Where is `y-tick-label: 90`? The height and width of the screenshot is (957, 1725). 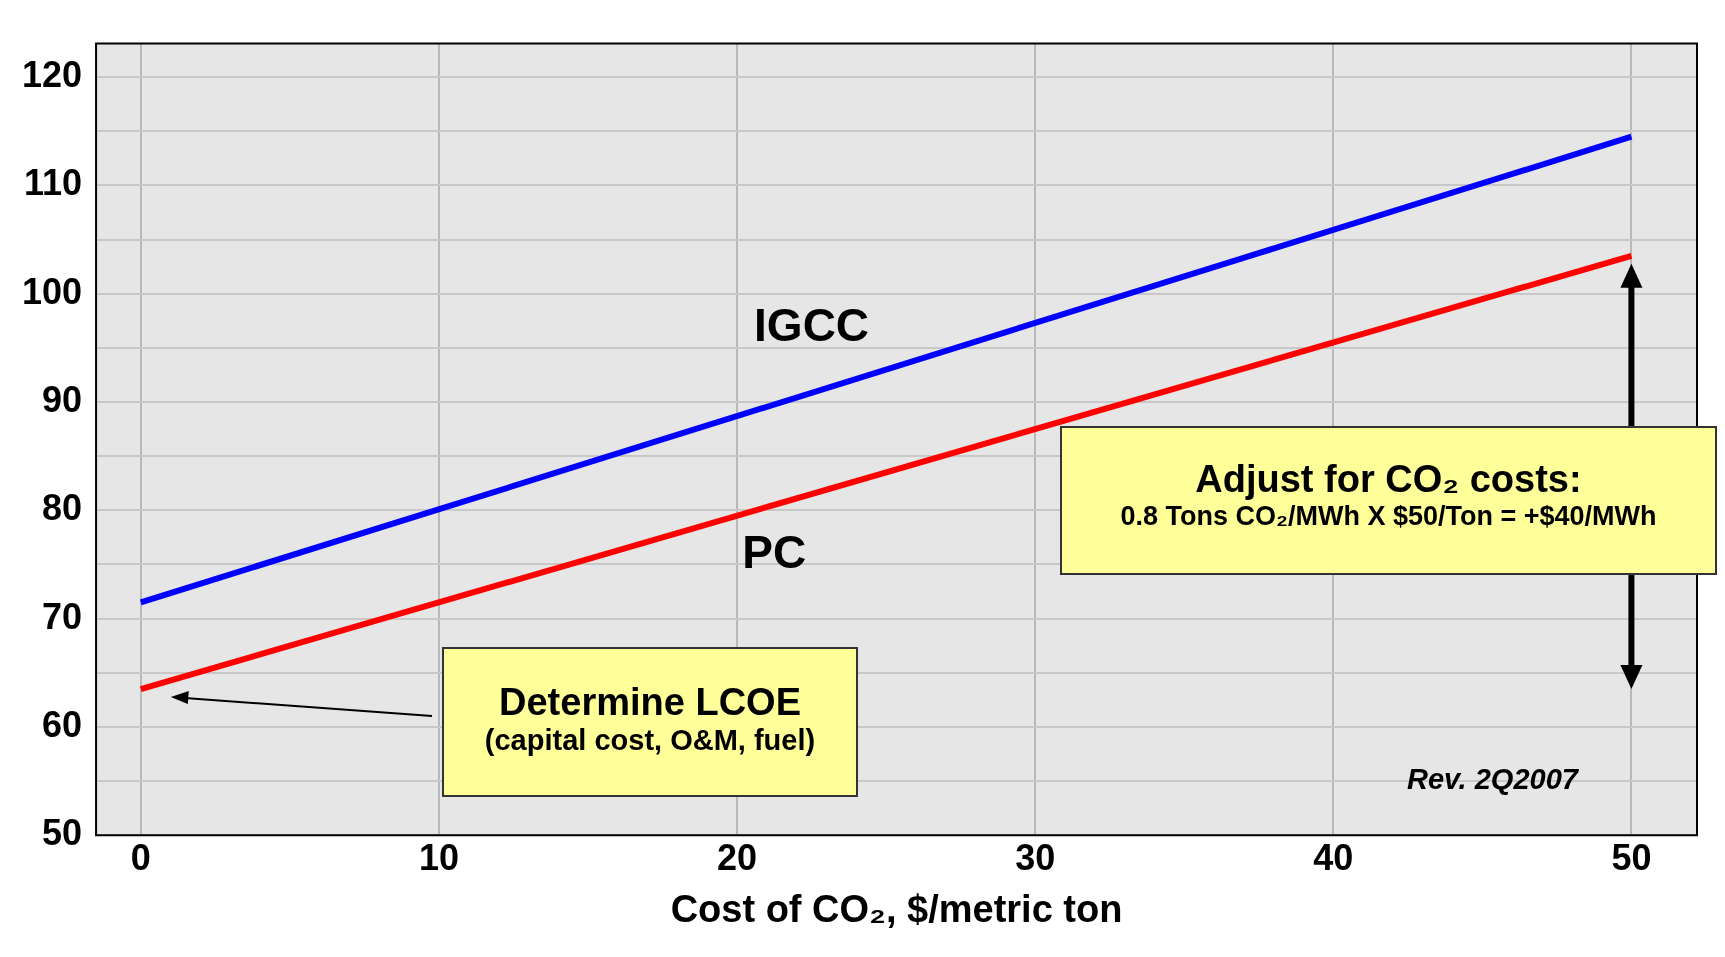 y-tick-label: 90 is located at coordinates (62, 399).